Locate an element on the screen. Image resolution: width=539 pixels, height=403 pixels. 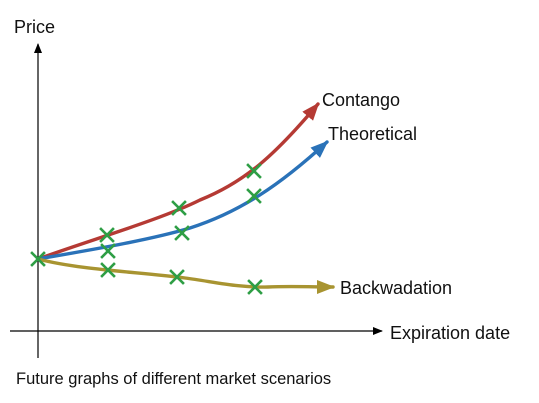
theoretical-label: Theoretical is located at coordinates (372, 134).